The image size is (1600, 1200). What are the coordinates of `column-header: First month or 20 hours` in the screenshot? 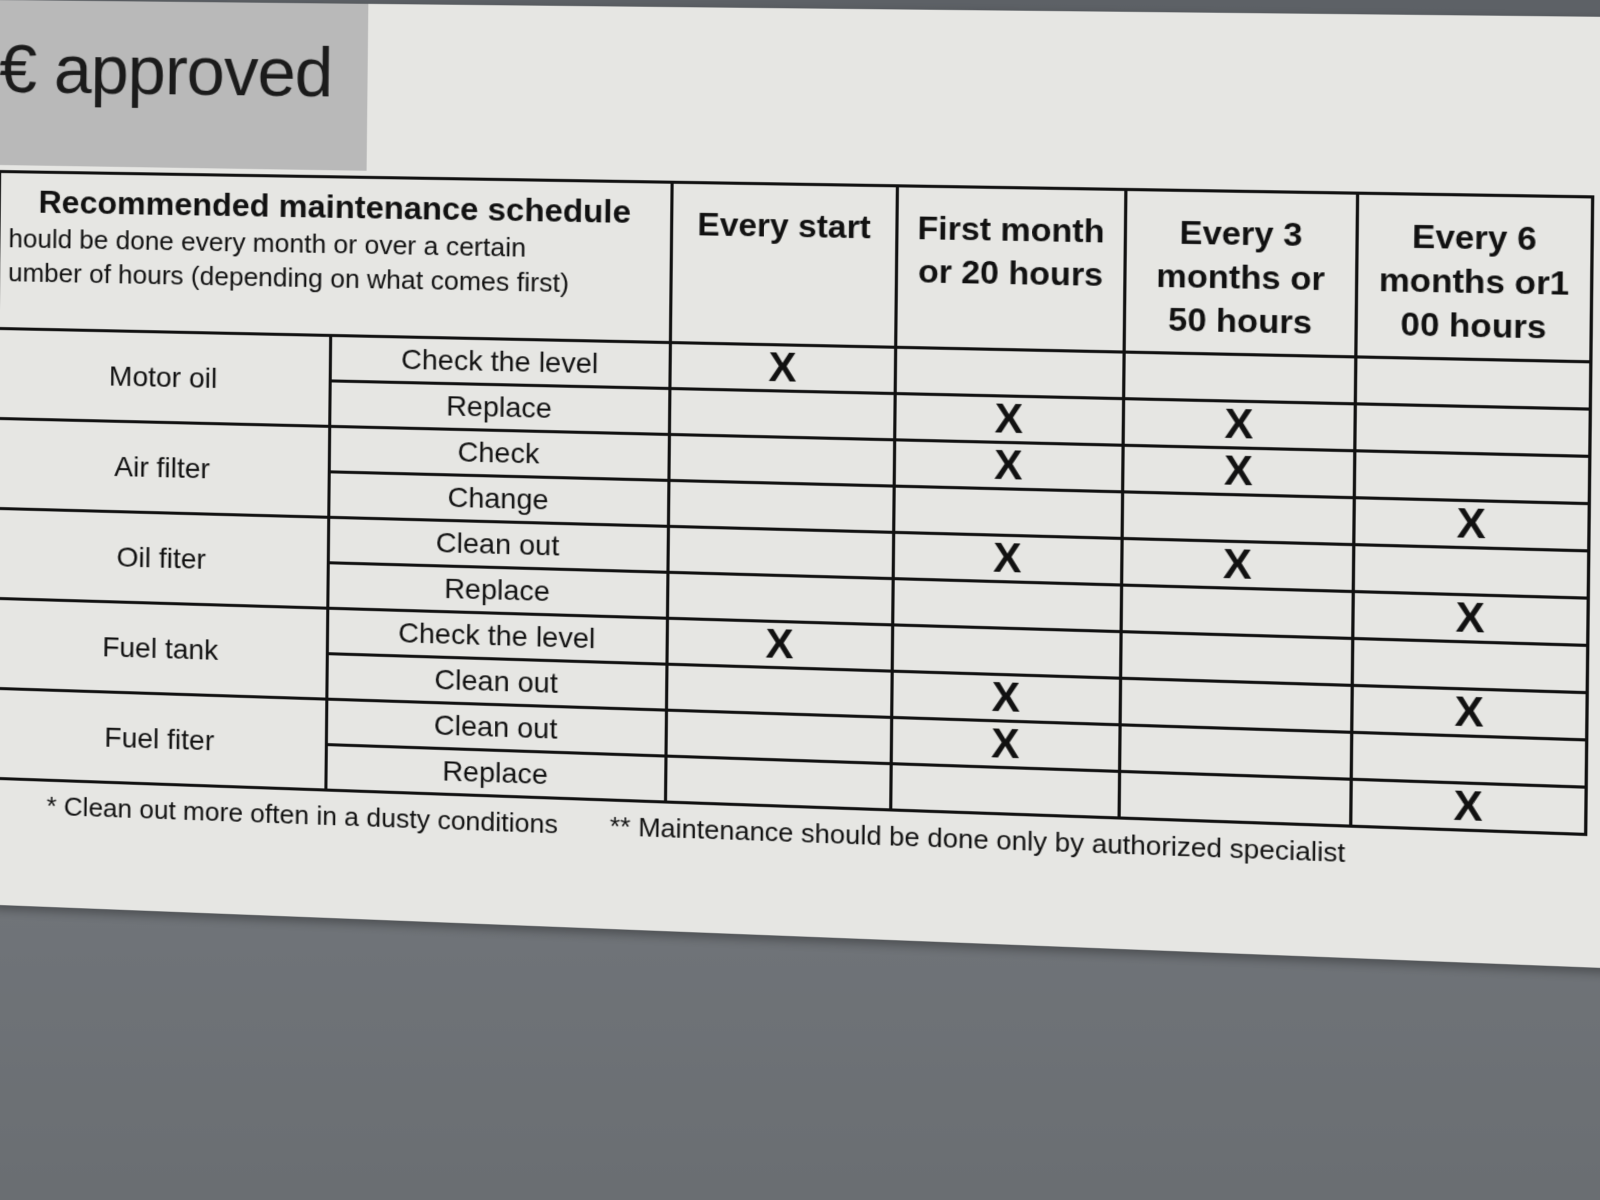 It's located at (1010, 269).